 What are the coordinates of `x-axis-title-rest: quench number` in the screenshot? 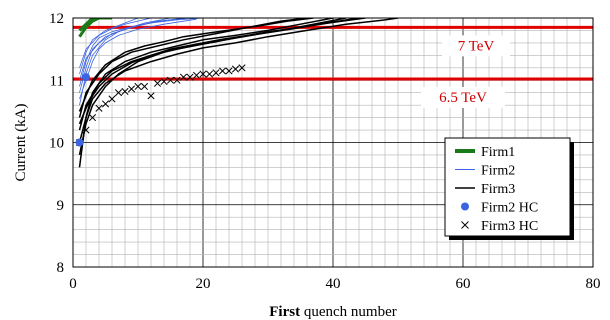 It's located at (348, 312).